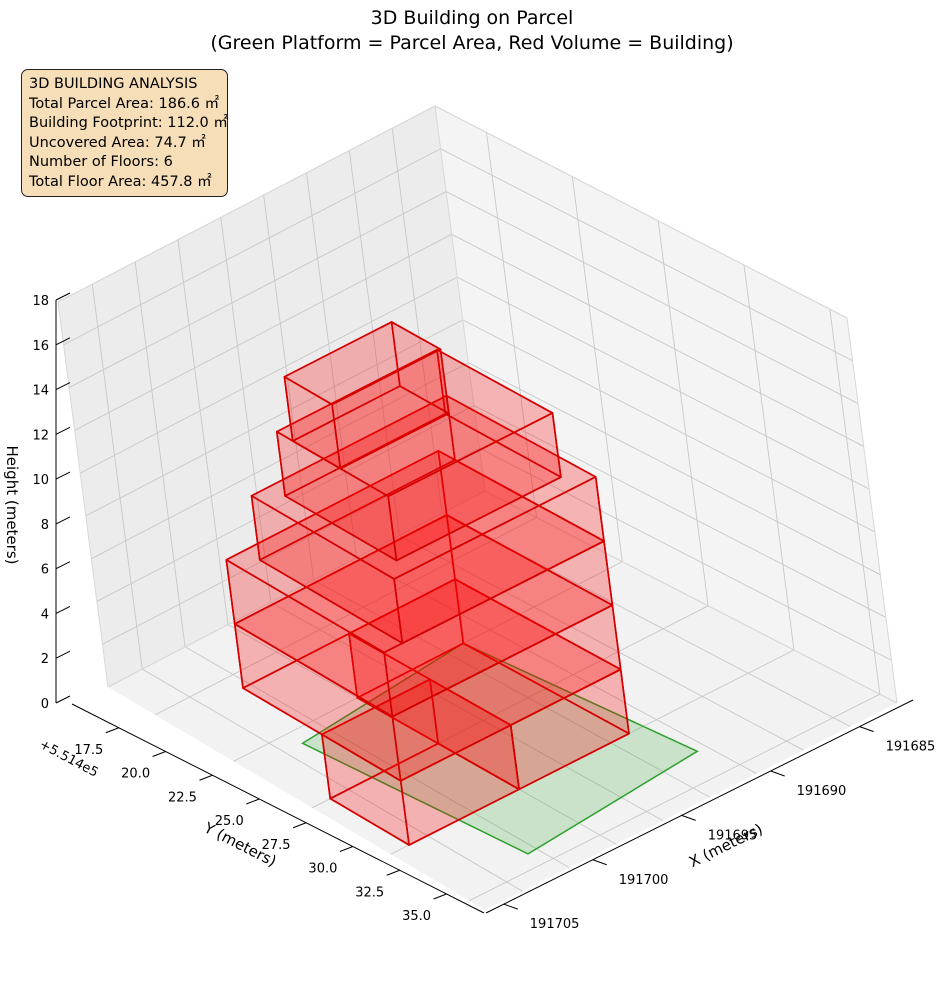 This screenshot has width=944, height=992. Describe the element at coordinates (555, 924) in the screenshot. I see `x-tick-label: 191705` at that location.